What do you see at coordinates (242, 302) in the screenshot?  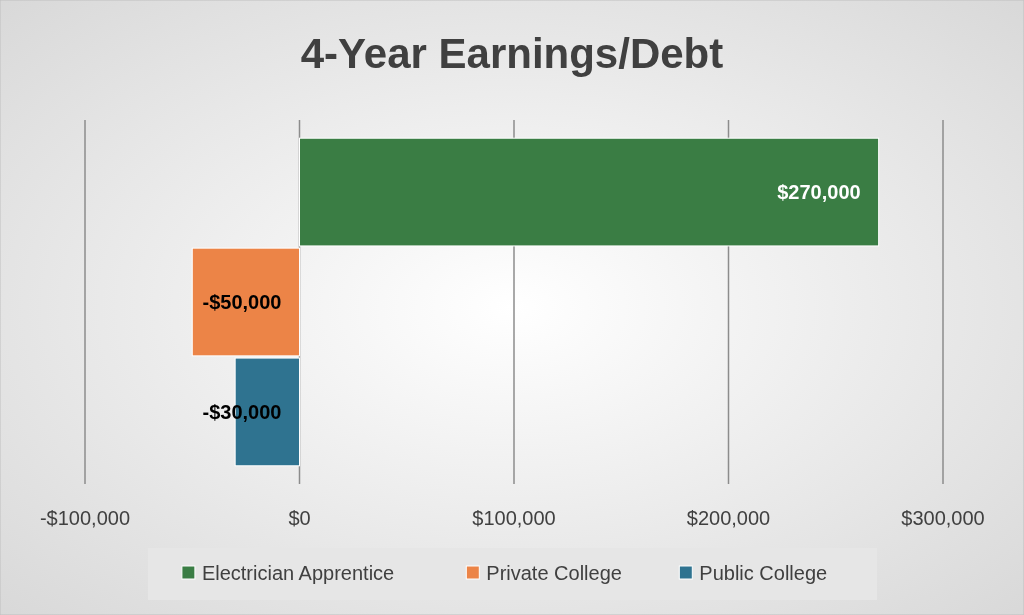 I see `data-label: -$50,000` at bounding box center [242, 302].